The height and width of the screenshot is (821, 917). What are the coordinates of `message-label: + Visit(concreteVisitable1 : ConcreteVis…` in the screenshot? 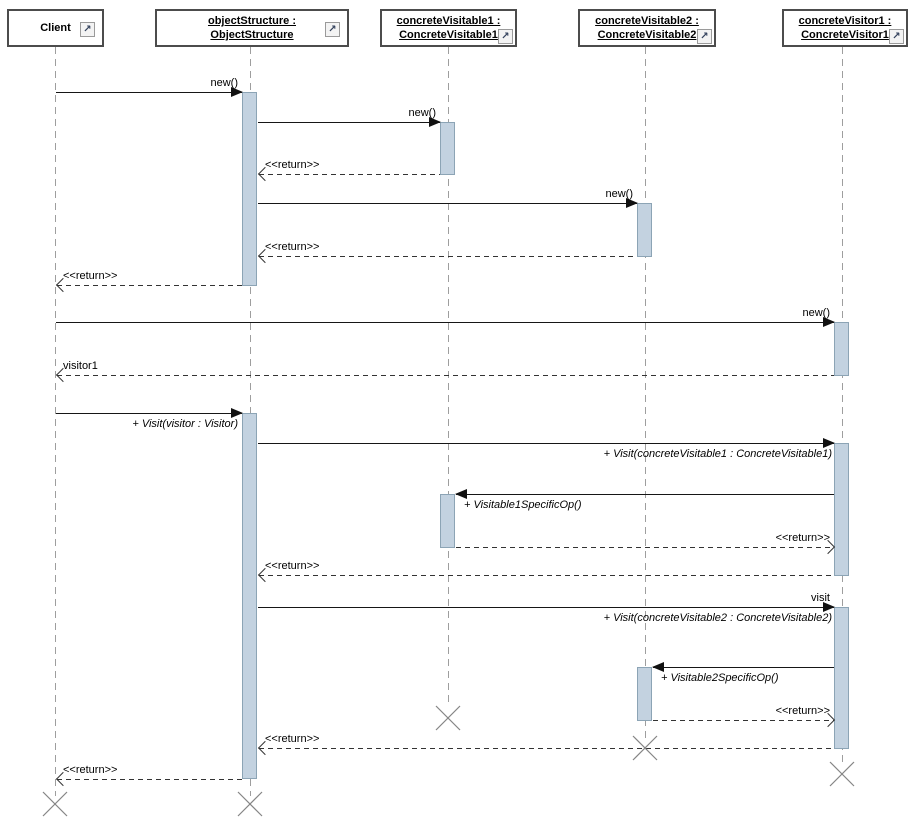 It's located at (717, 454).